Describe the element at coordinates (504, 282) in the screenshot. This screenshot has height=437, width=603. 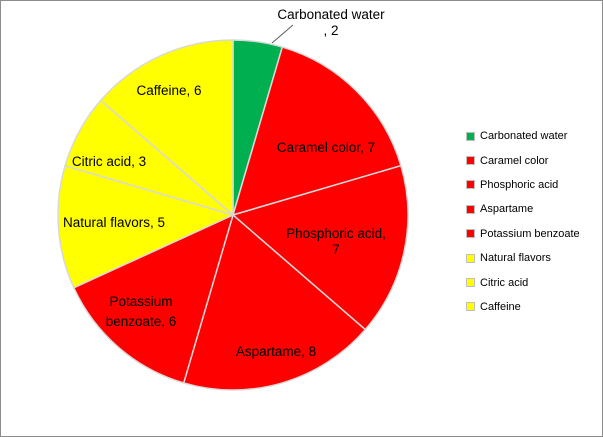
I see `legend-label: Citric acid` at that location.